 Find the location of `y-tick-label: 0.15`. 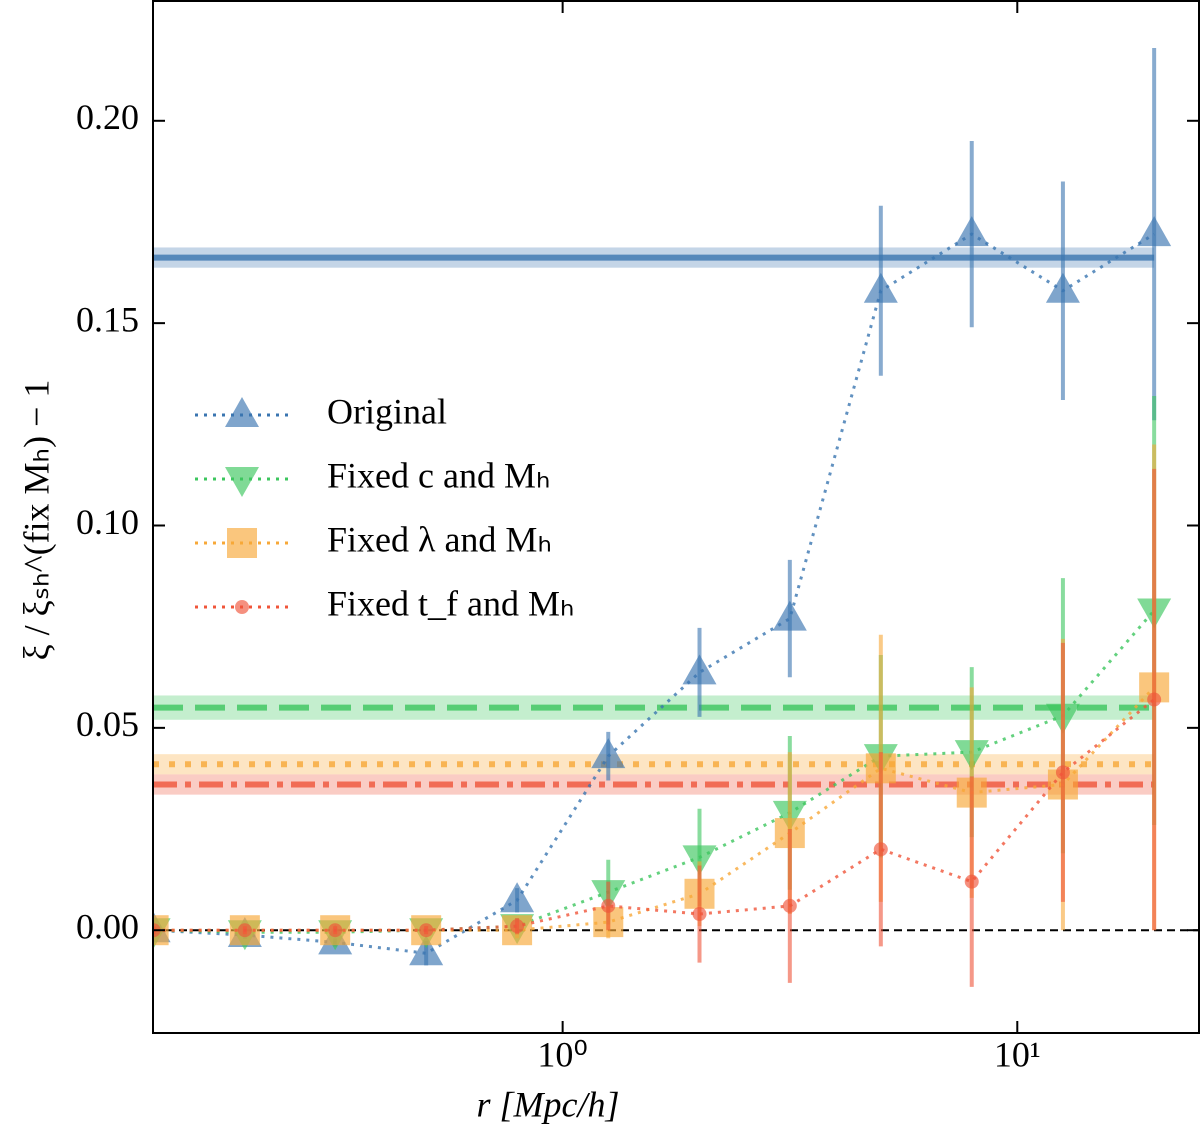

y-tick-label: 0.15 is located at coordinates (107, 319).